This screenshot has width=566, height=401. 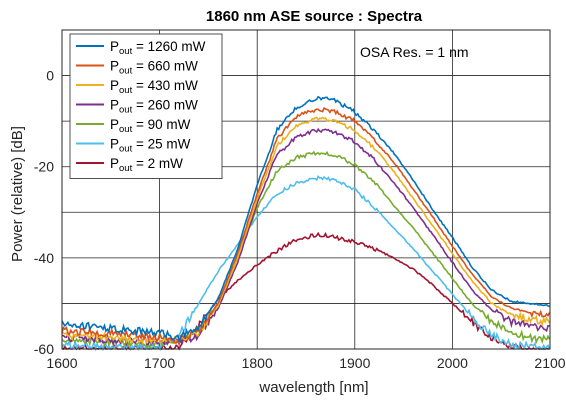 I want to click on legend-entry: Pout = 90 mW, so click(x=150, y=126).